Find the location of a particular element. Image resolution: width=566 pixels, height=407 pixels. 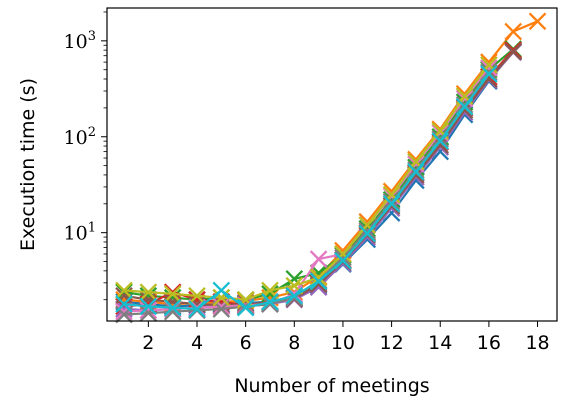

x-tick-label: 10 is located at coordinates (343, 343).